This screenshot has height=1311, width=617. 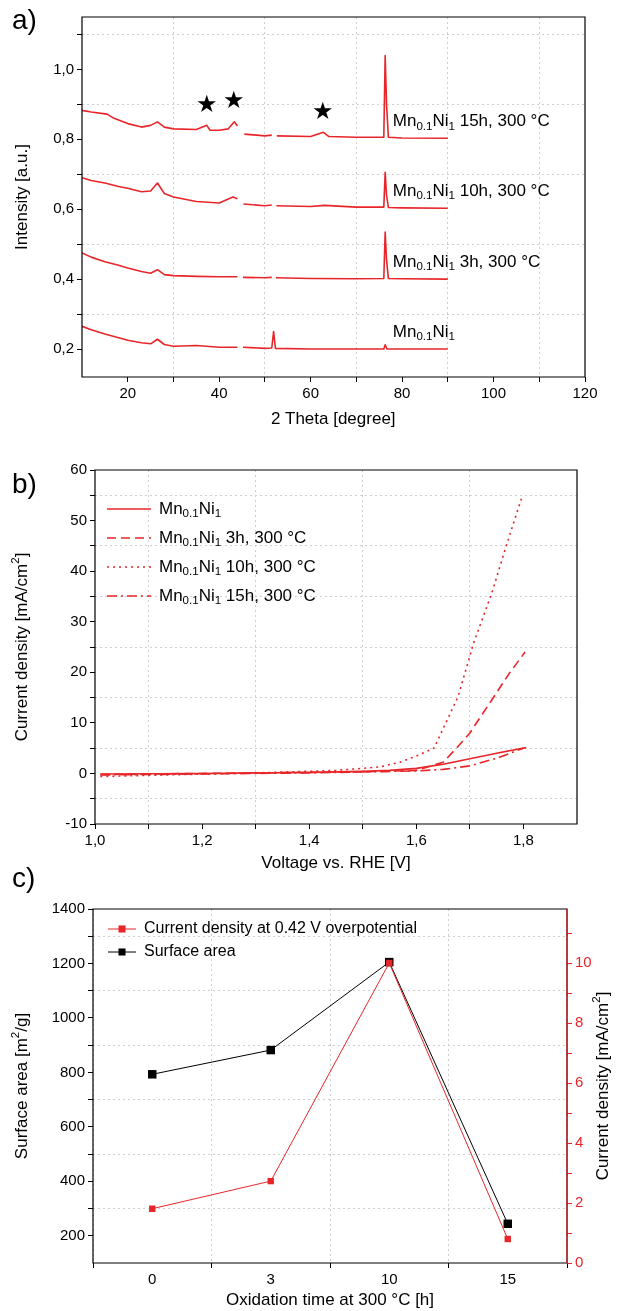 I want to click on x-tick-label: 1,6, so click(x=416, y=840).